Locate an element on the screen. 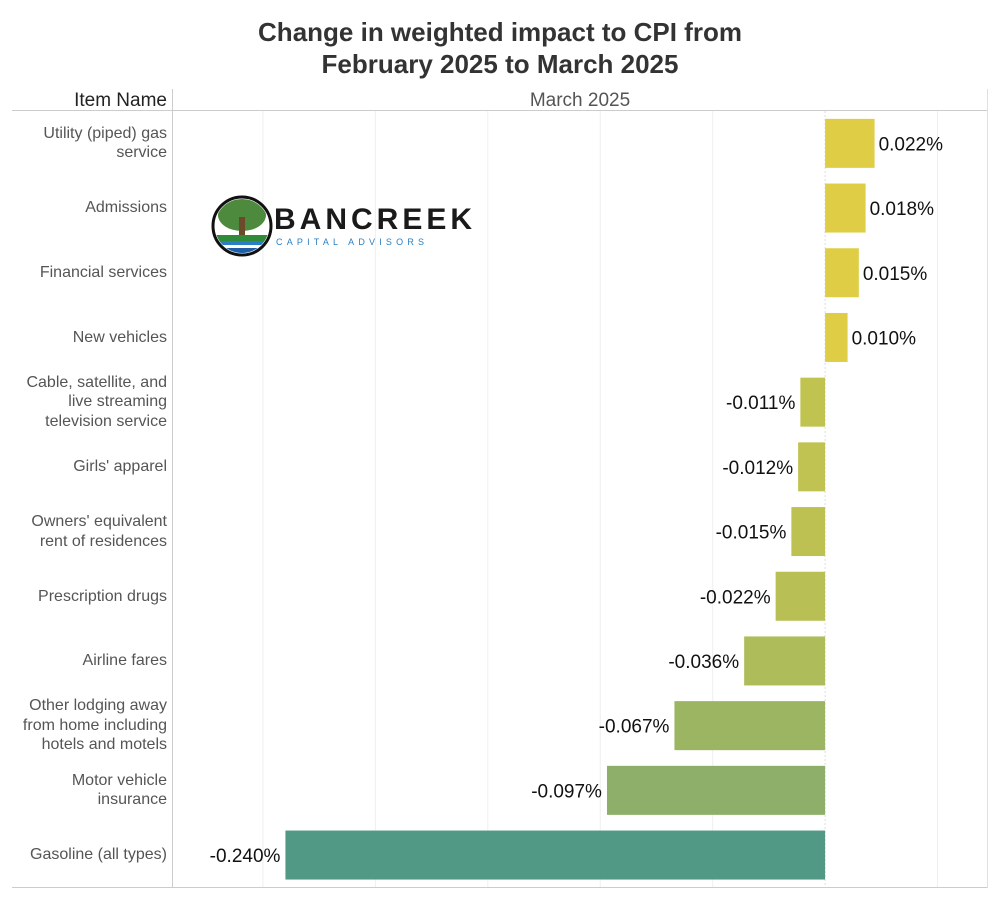 The height and width of the screenshot is (900, 1000). bancreek-logo: BANCREEK CAPITAL ADVISORS is located at coordinates (341, 227).